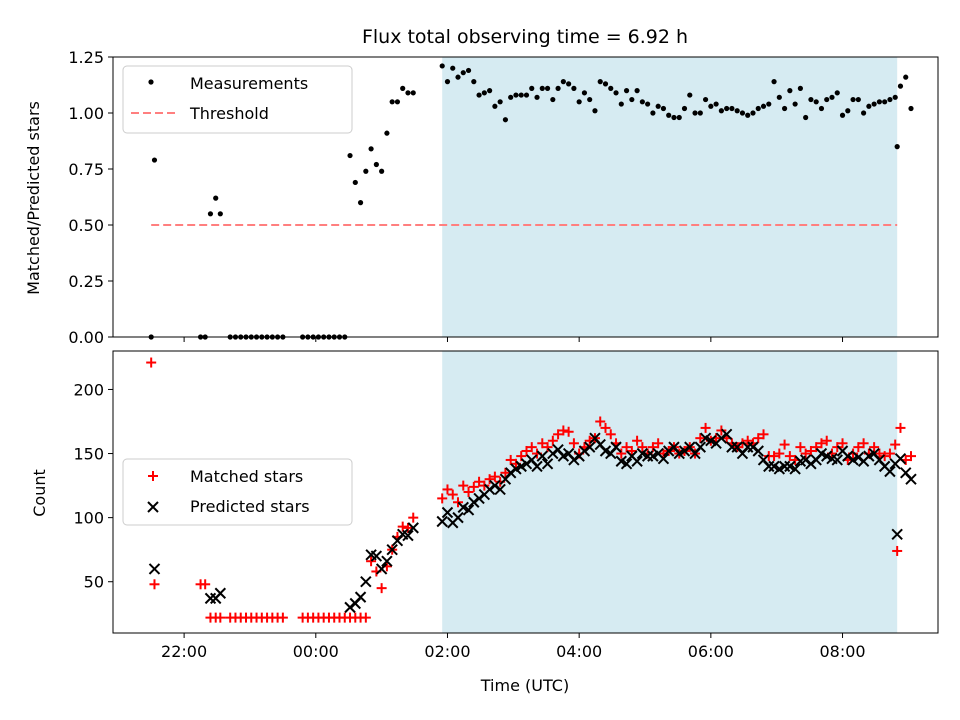  What do you see at coordinates (88, 518) in the screenshot?
I see `y-tick-label: 100` at bounding box center [88, 518].